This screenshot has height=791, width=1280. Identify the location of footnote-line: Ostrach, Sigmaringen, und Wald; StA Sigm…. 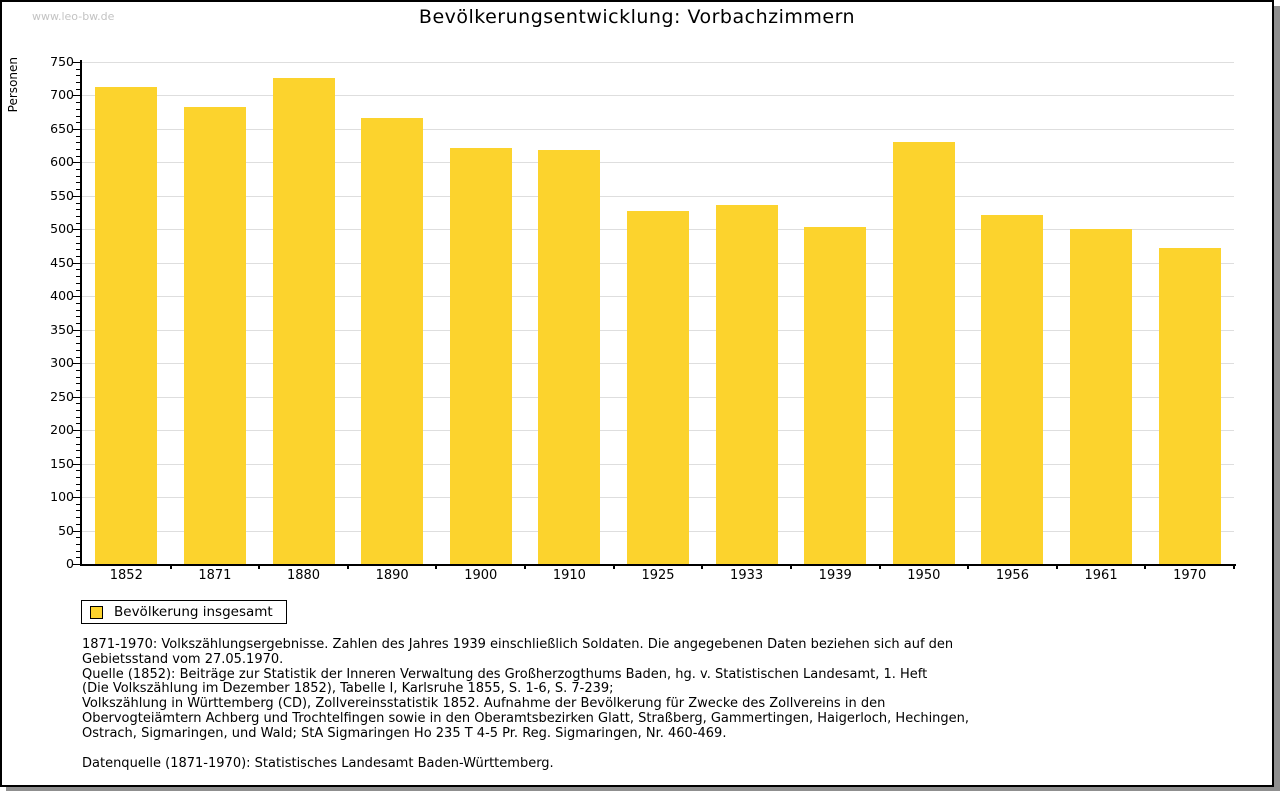
(404, 733).